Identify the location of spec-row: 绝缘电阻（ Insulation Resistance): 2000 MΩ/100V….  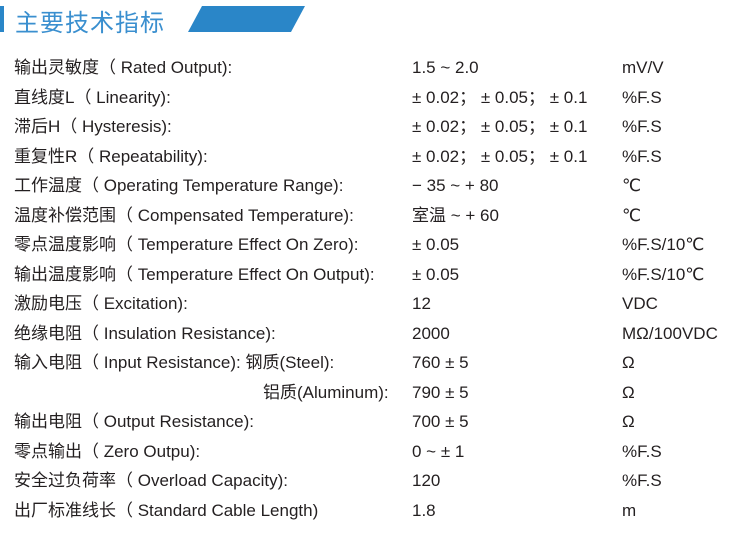
(369, 334).